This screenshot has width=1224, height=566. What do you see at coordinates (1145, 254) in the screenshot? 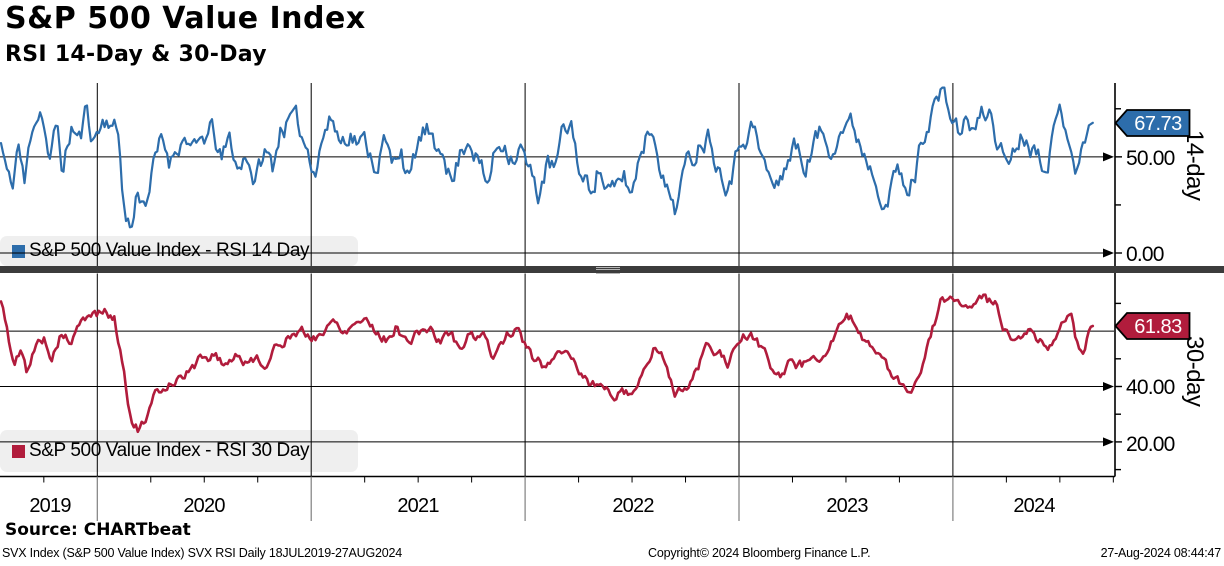
I see `ytick-top-0: 0.00` at bounding box center [1145, 254].